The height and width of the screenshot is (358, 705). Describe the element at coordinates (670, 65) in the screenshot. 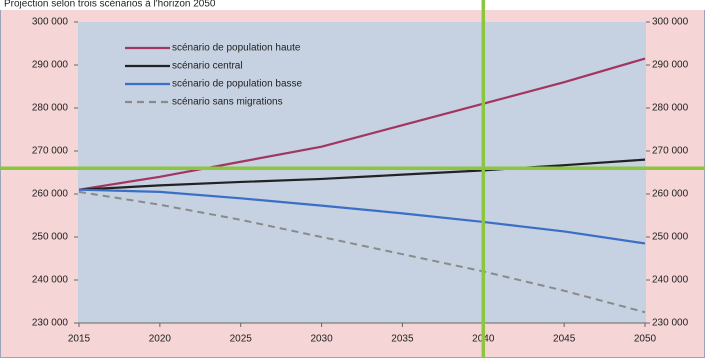

I see `y2-tick-label: 290 000` at that location.